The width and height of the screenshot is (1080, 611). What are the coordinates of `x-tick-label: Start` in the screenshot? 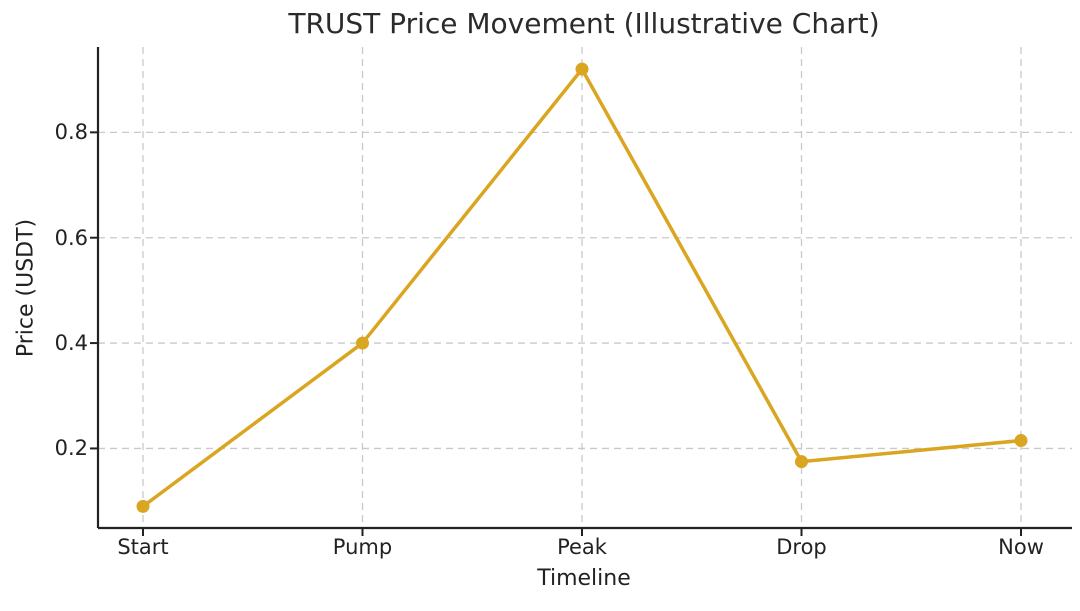 It's located at (143, 547).